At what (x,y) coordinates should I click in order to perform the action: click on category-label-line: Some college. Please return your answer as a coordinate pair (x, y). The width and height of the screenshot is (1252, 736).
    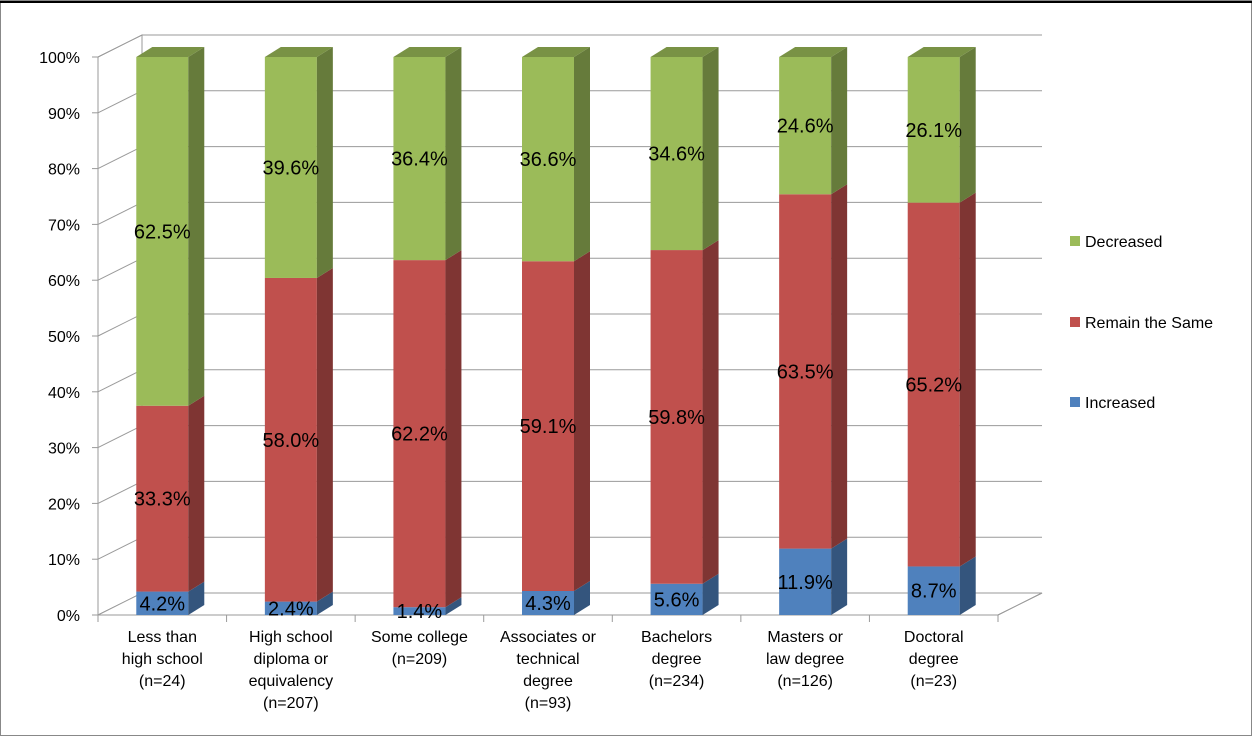
    Looking at the image, I should click on (419, 637).